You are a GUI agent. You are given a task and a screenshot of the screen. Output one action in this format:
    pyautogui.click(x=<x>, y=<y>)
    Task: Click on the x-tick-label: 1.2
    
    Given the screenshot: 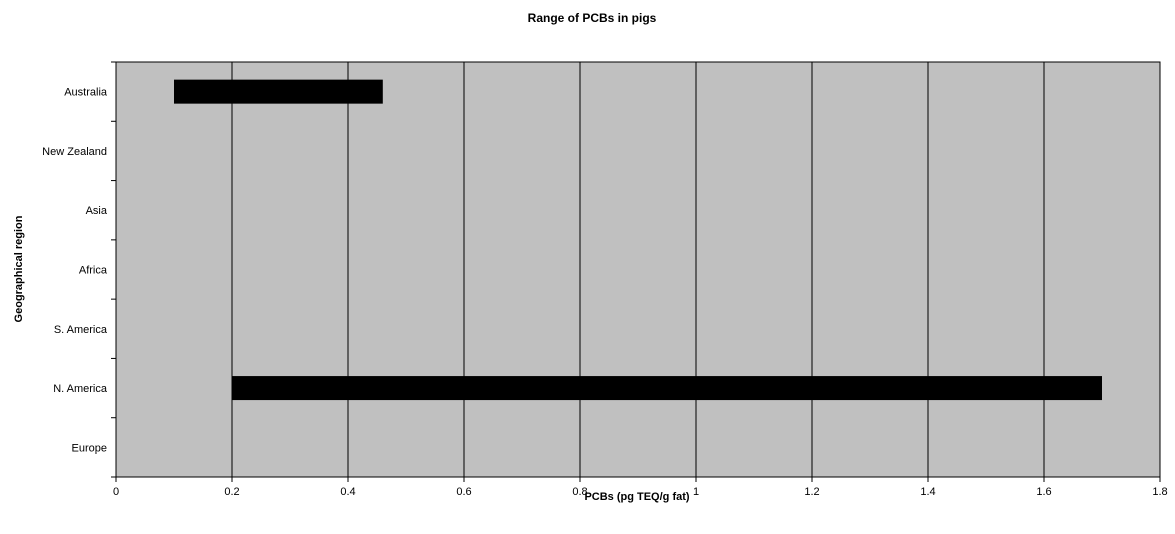 What is the action you would take?
    pyautogui.click(x=811, y=492)
    